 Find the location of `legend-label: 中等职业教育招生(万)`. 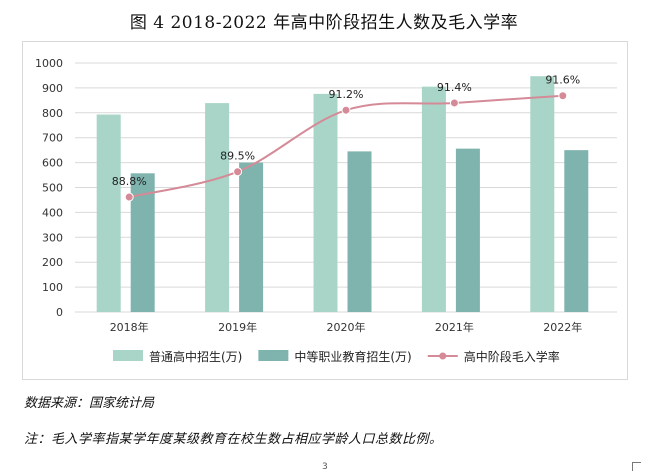

legend-label: 中等职业教育招生(万) is located at coordinates (352, 356).